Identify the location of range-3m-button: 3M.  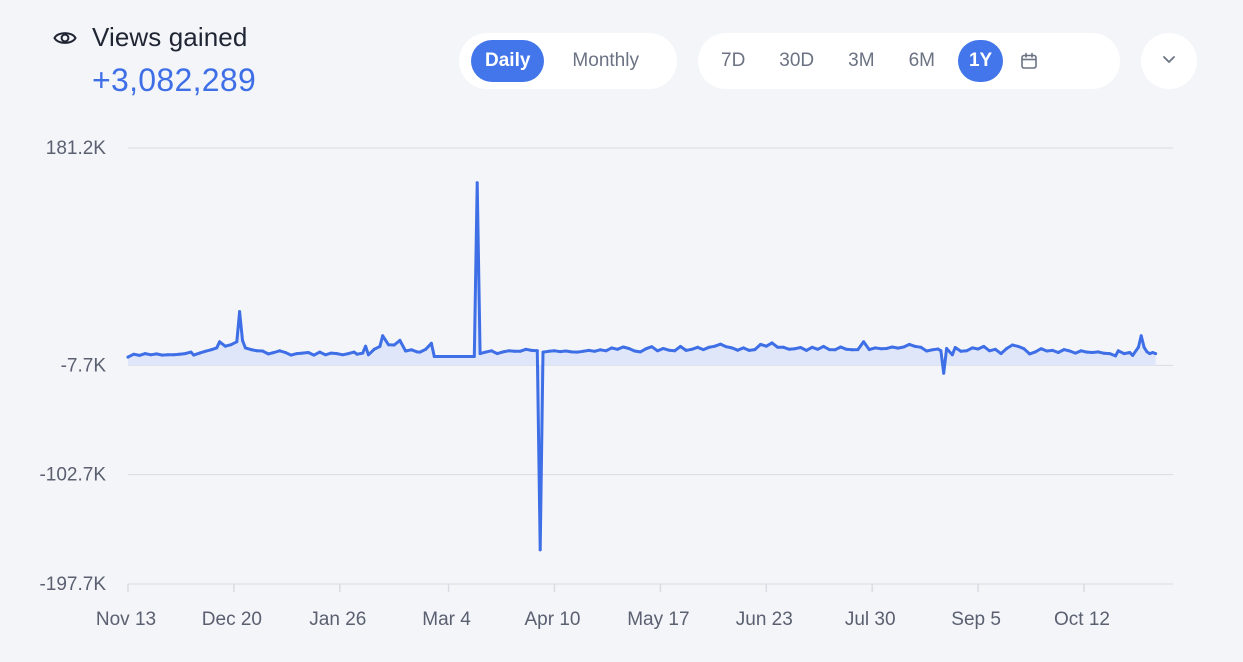
(861, 60).